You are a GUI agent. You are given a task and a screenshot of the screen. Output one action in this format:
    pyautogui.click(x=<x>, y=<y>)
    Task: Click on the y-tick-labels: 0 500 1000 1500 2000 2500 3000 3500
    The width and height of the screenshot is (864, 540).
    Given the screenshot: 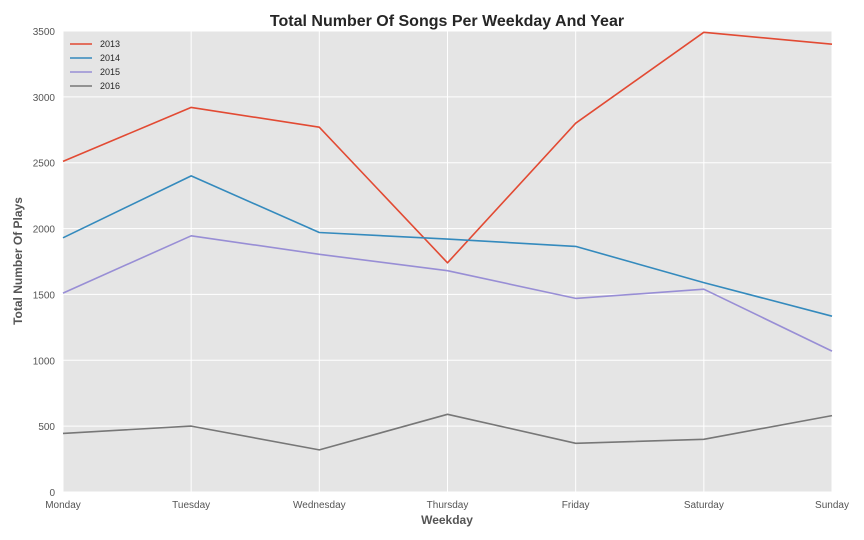 What is the action you would take?
    pyautogui.click(x=44, y=263)
    